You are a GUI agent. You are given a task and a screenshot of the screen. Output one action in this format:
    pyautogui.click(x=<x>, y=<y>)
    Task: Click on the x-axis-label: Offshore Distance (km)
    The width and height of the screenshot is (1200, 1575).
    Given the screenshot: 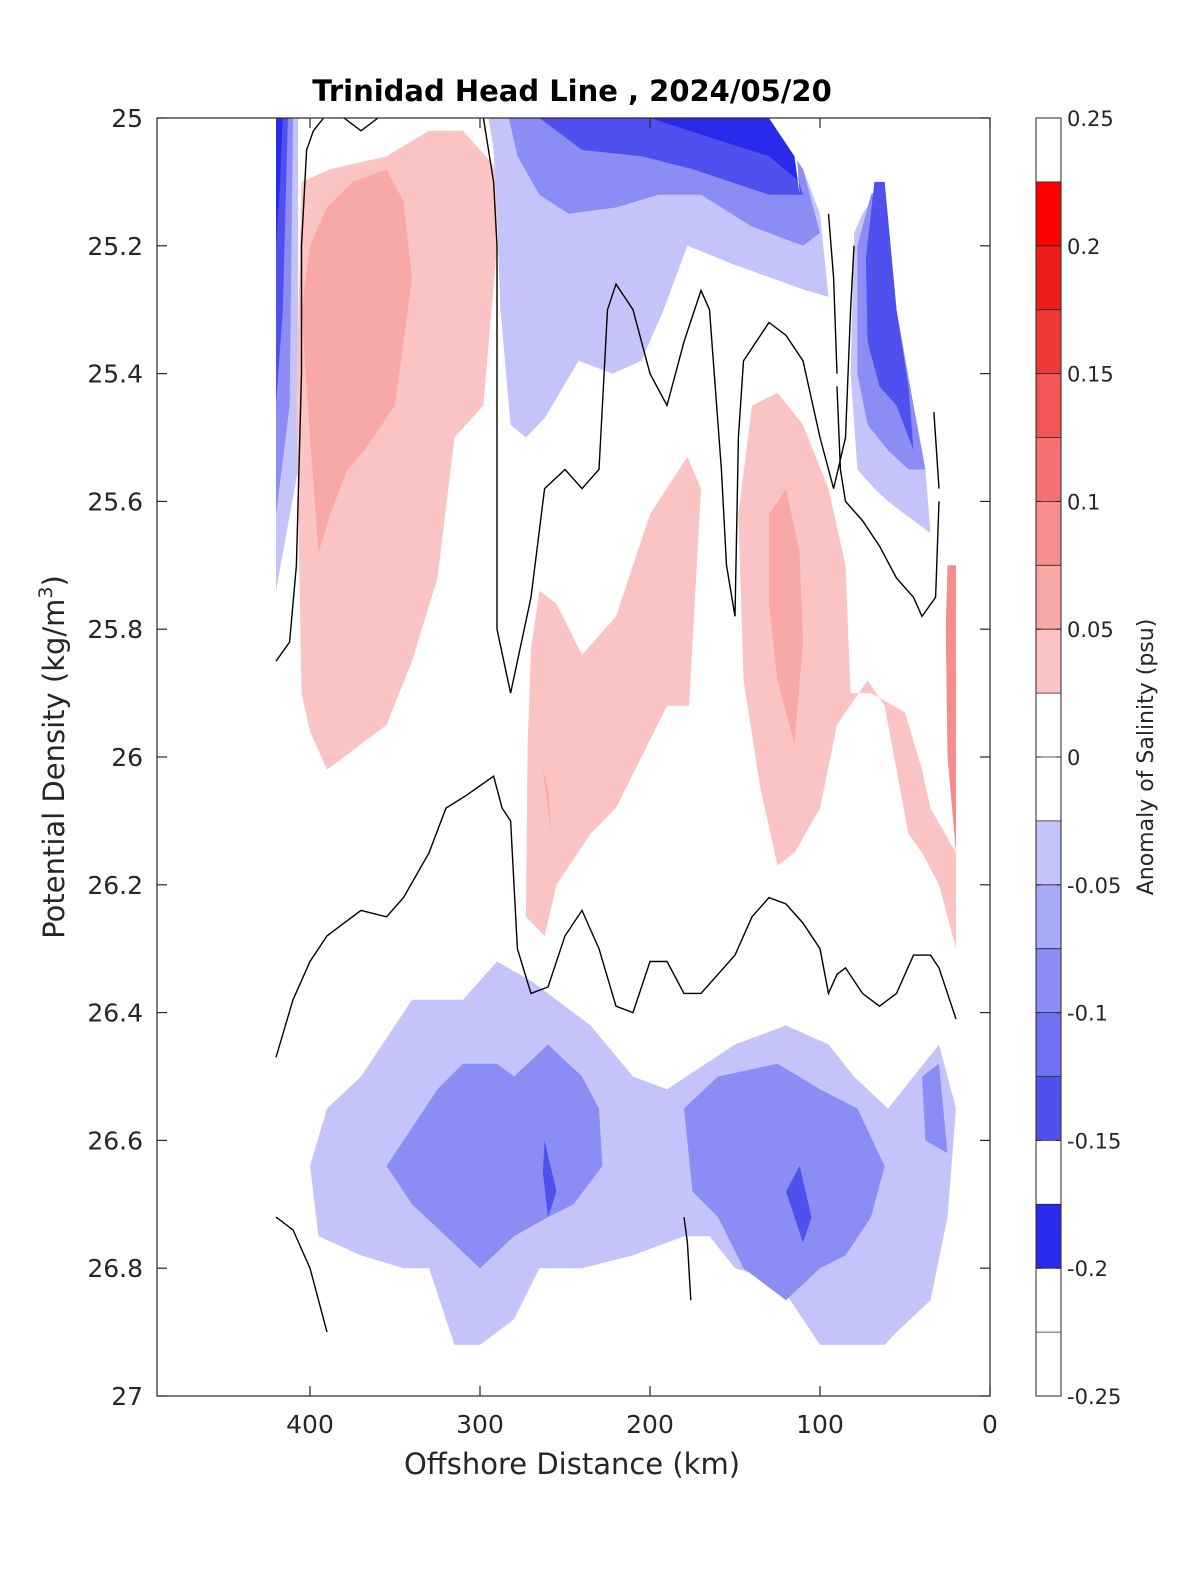 What is the action you would take?
    pyautogui.click(x=572, y=1464)
    